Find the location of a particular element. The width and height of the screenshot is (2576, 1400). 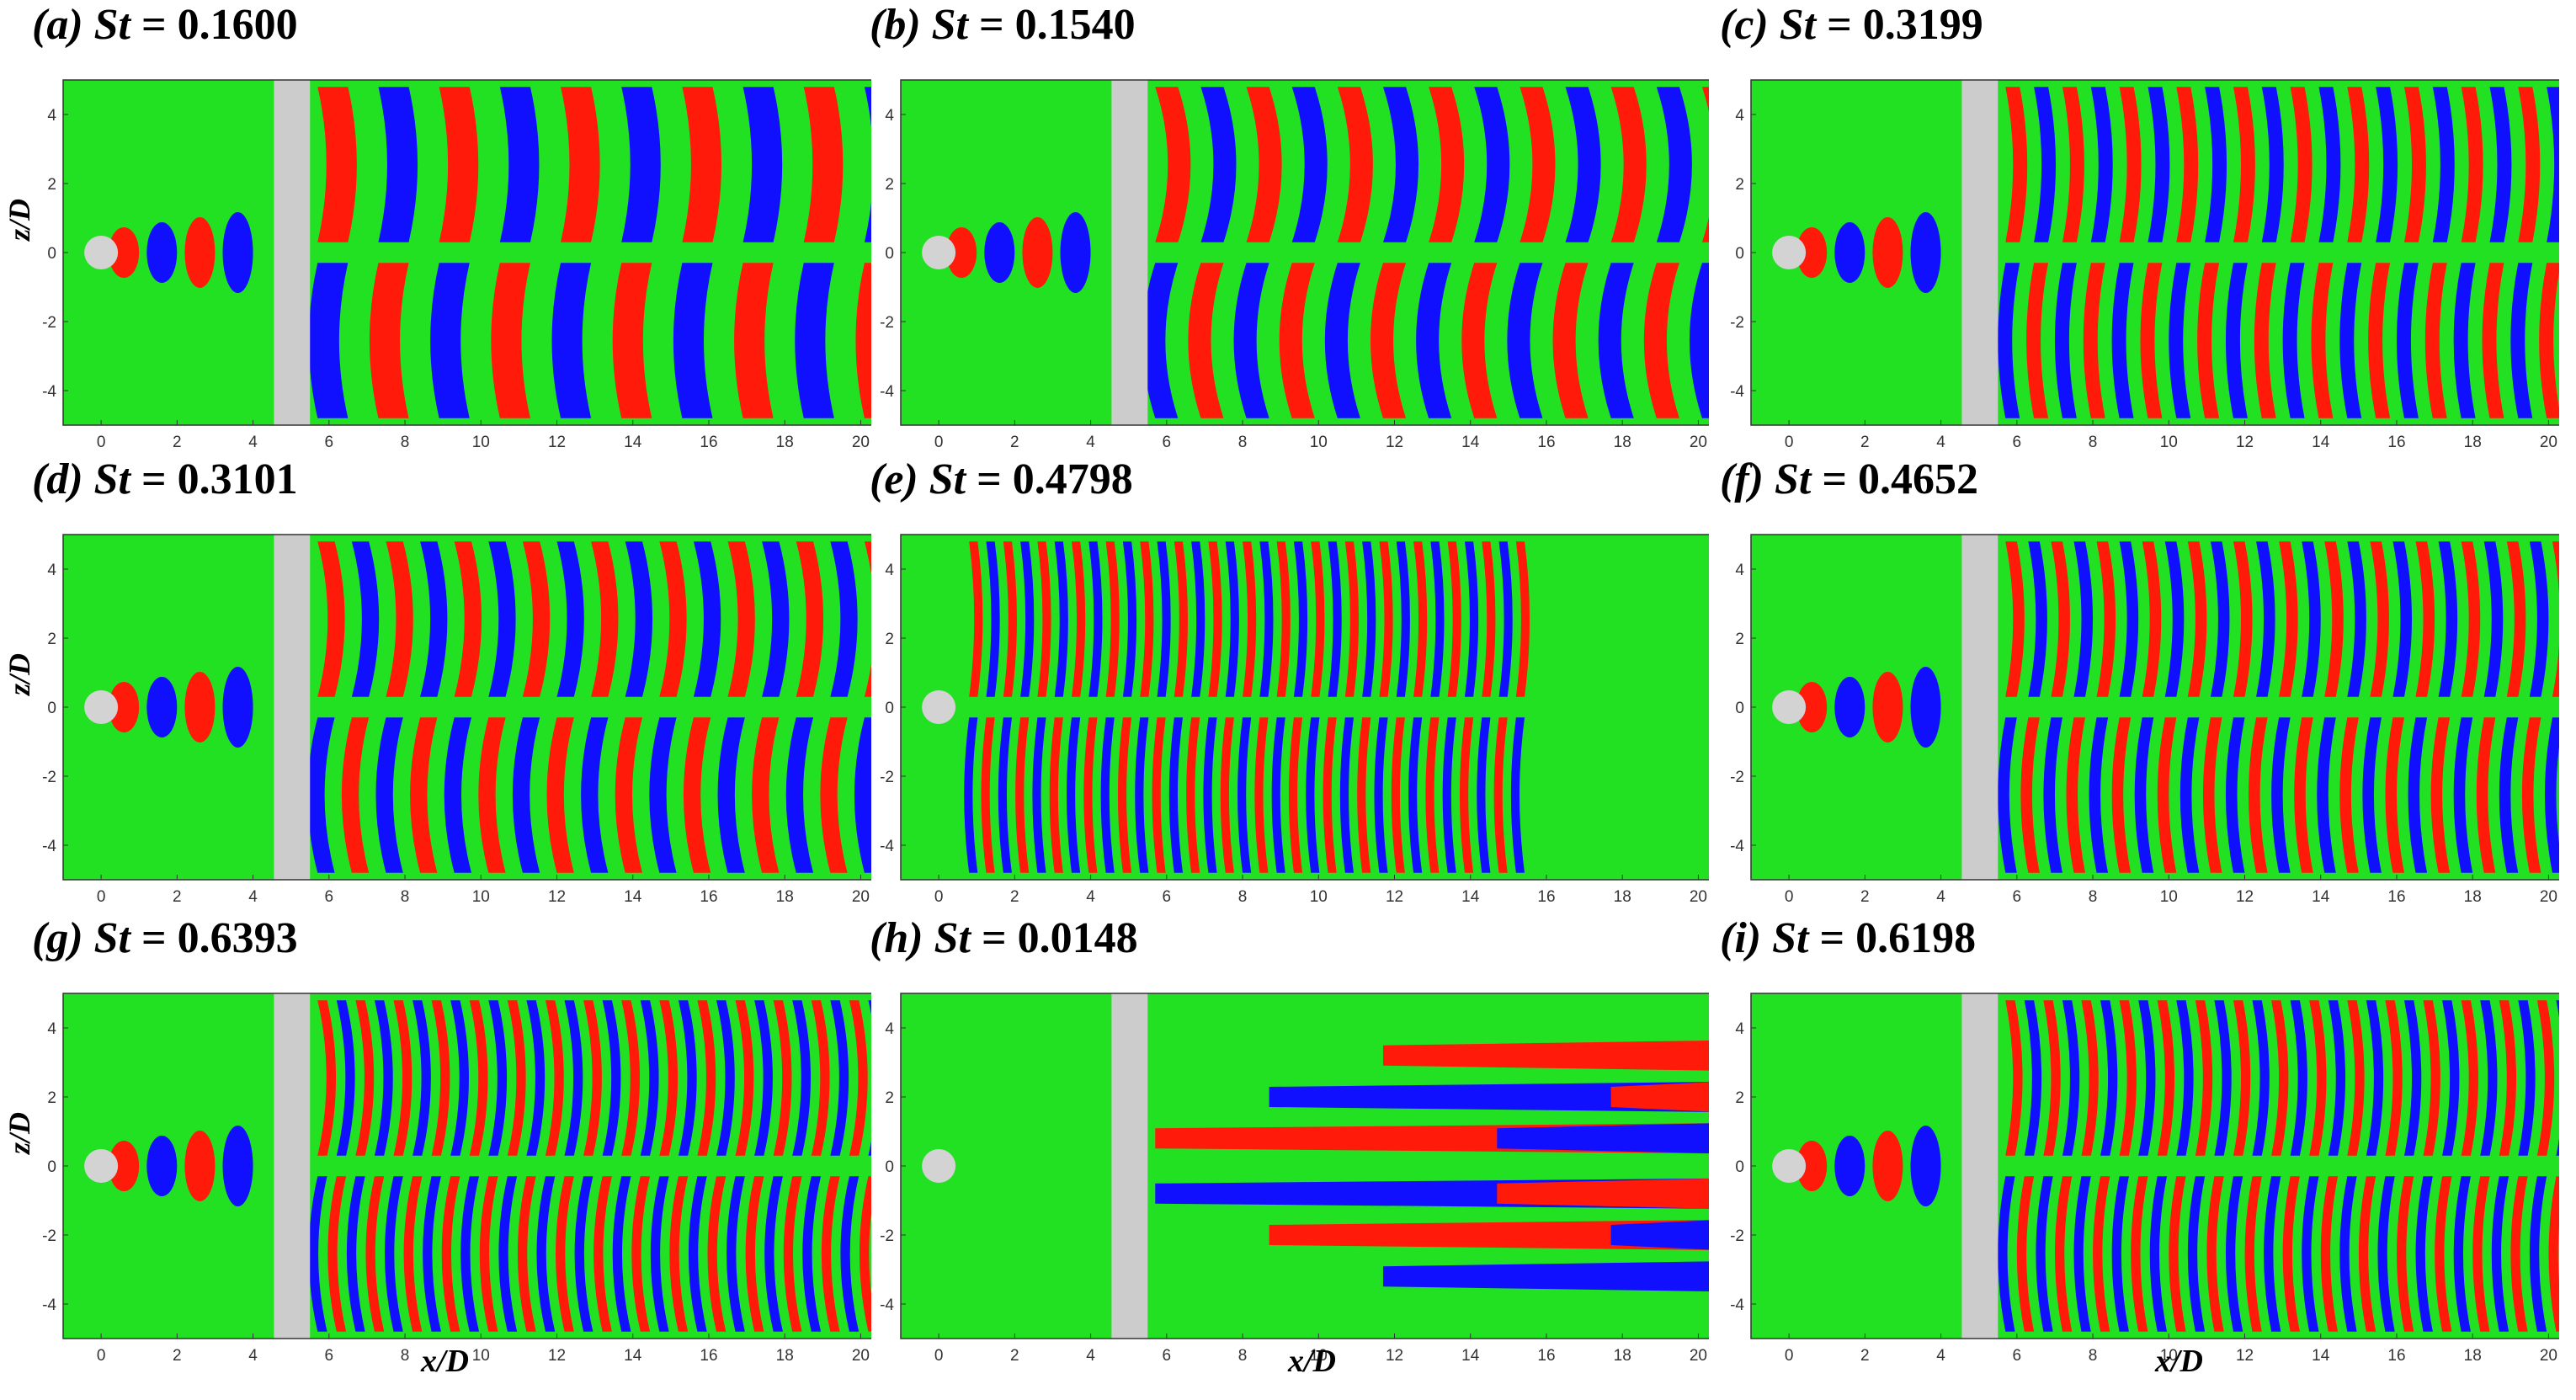

strouhal-value: 0.1540 is located at coordinates (1075, 25).